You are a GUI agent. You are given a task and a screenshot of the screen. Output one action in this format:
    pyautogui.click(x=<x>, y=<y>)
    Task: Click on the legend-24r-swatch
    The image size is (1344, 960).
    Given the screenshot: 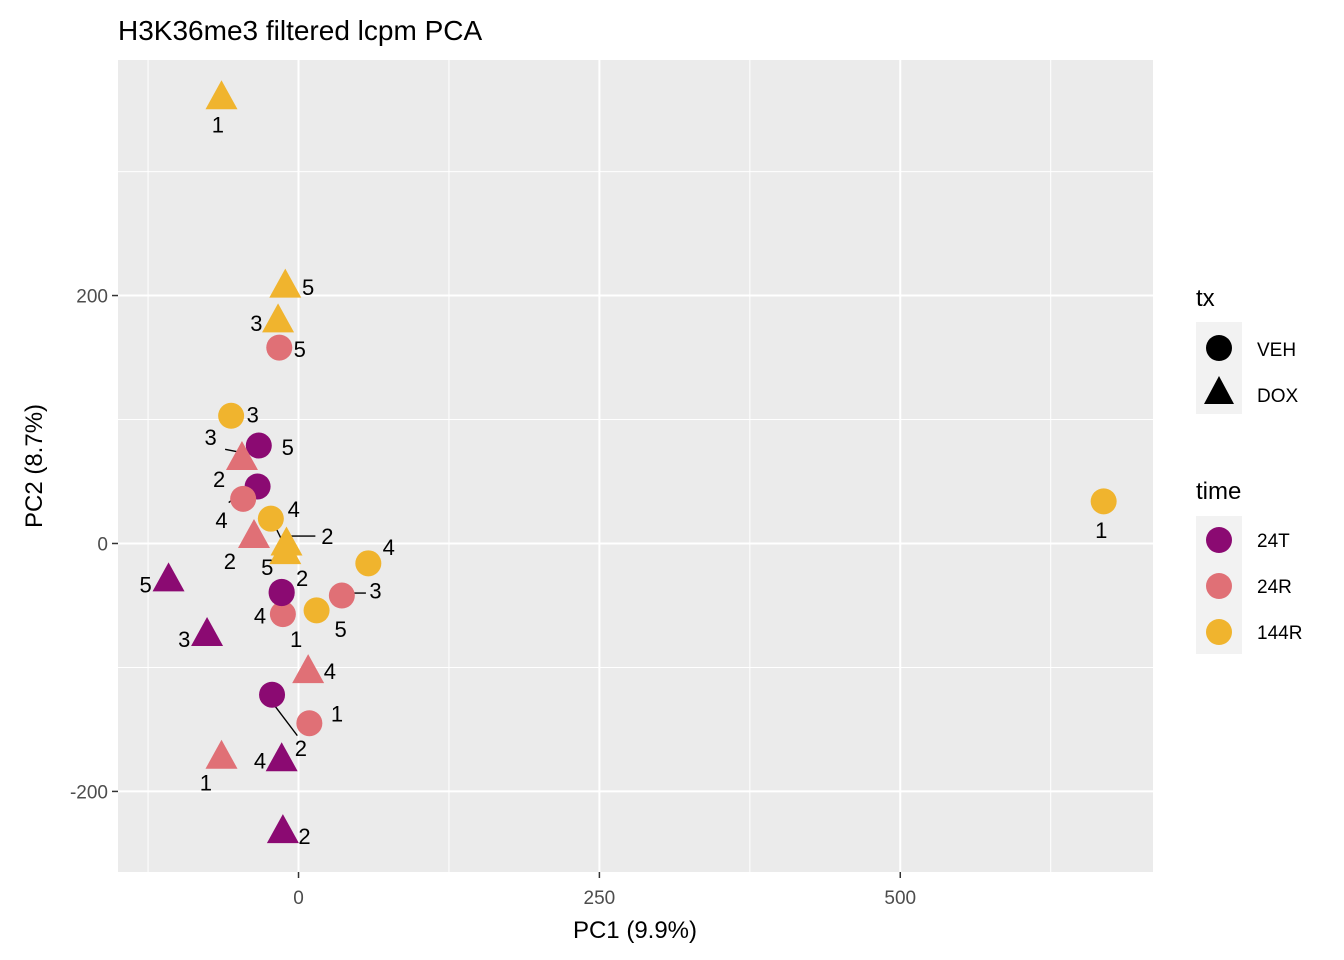 What is the action you would take?
    pyautogui.click(x=1219, y=586)
    